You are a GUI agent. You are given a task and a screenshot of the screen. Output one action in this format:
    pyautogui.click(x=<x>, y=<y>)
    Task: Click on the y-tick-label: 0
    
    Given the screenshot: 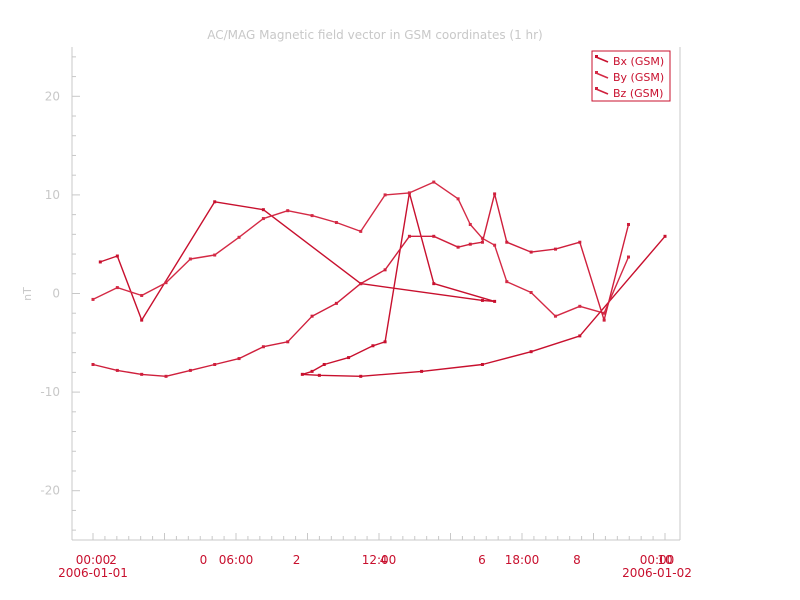 What is the action you would take?
    pyautogui.click(x=56, y=294)
    